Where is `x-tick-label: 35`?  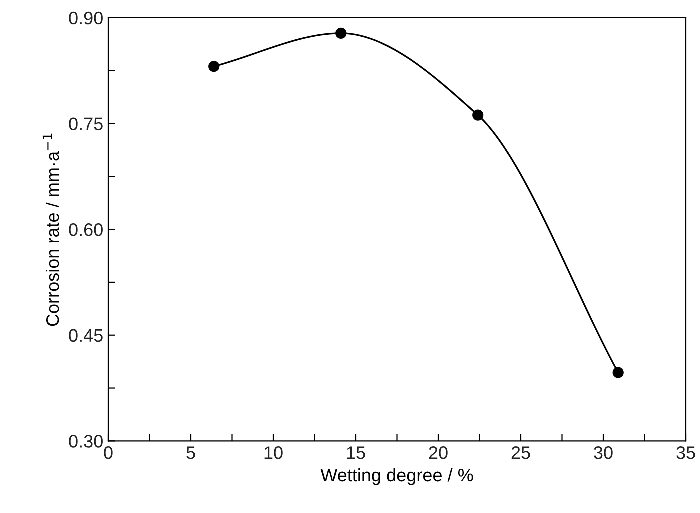 x-tick-label: 35 is located at coordinates (686, 453).